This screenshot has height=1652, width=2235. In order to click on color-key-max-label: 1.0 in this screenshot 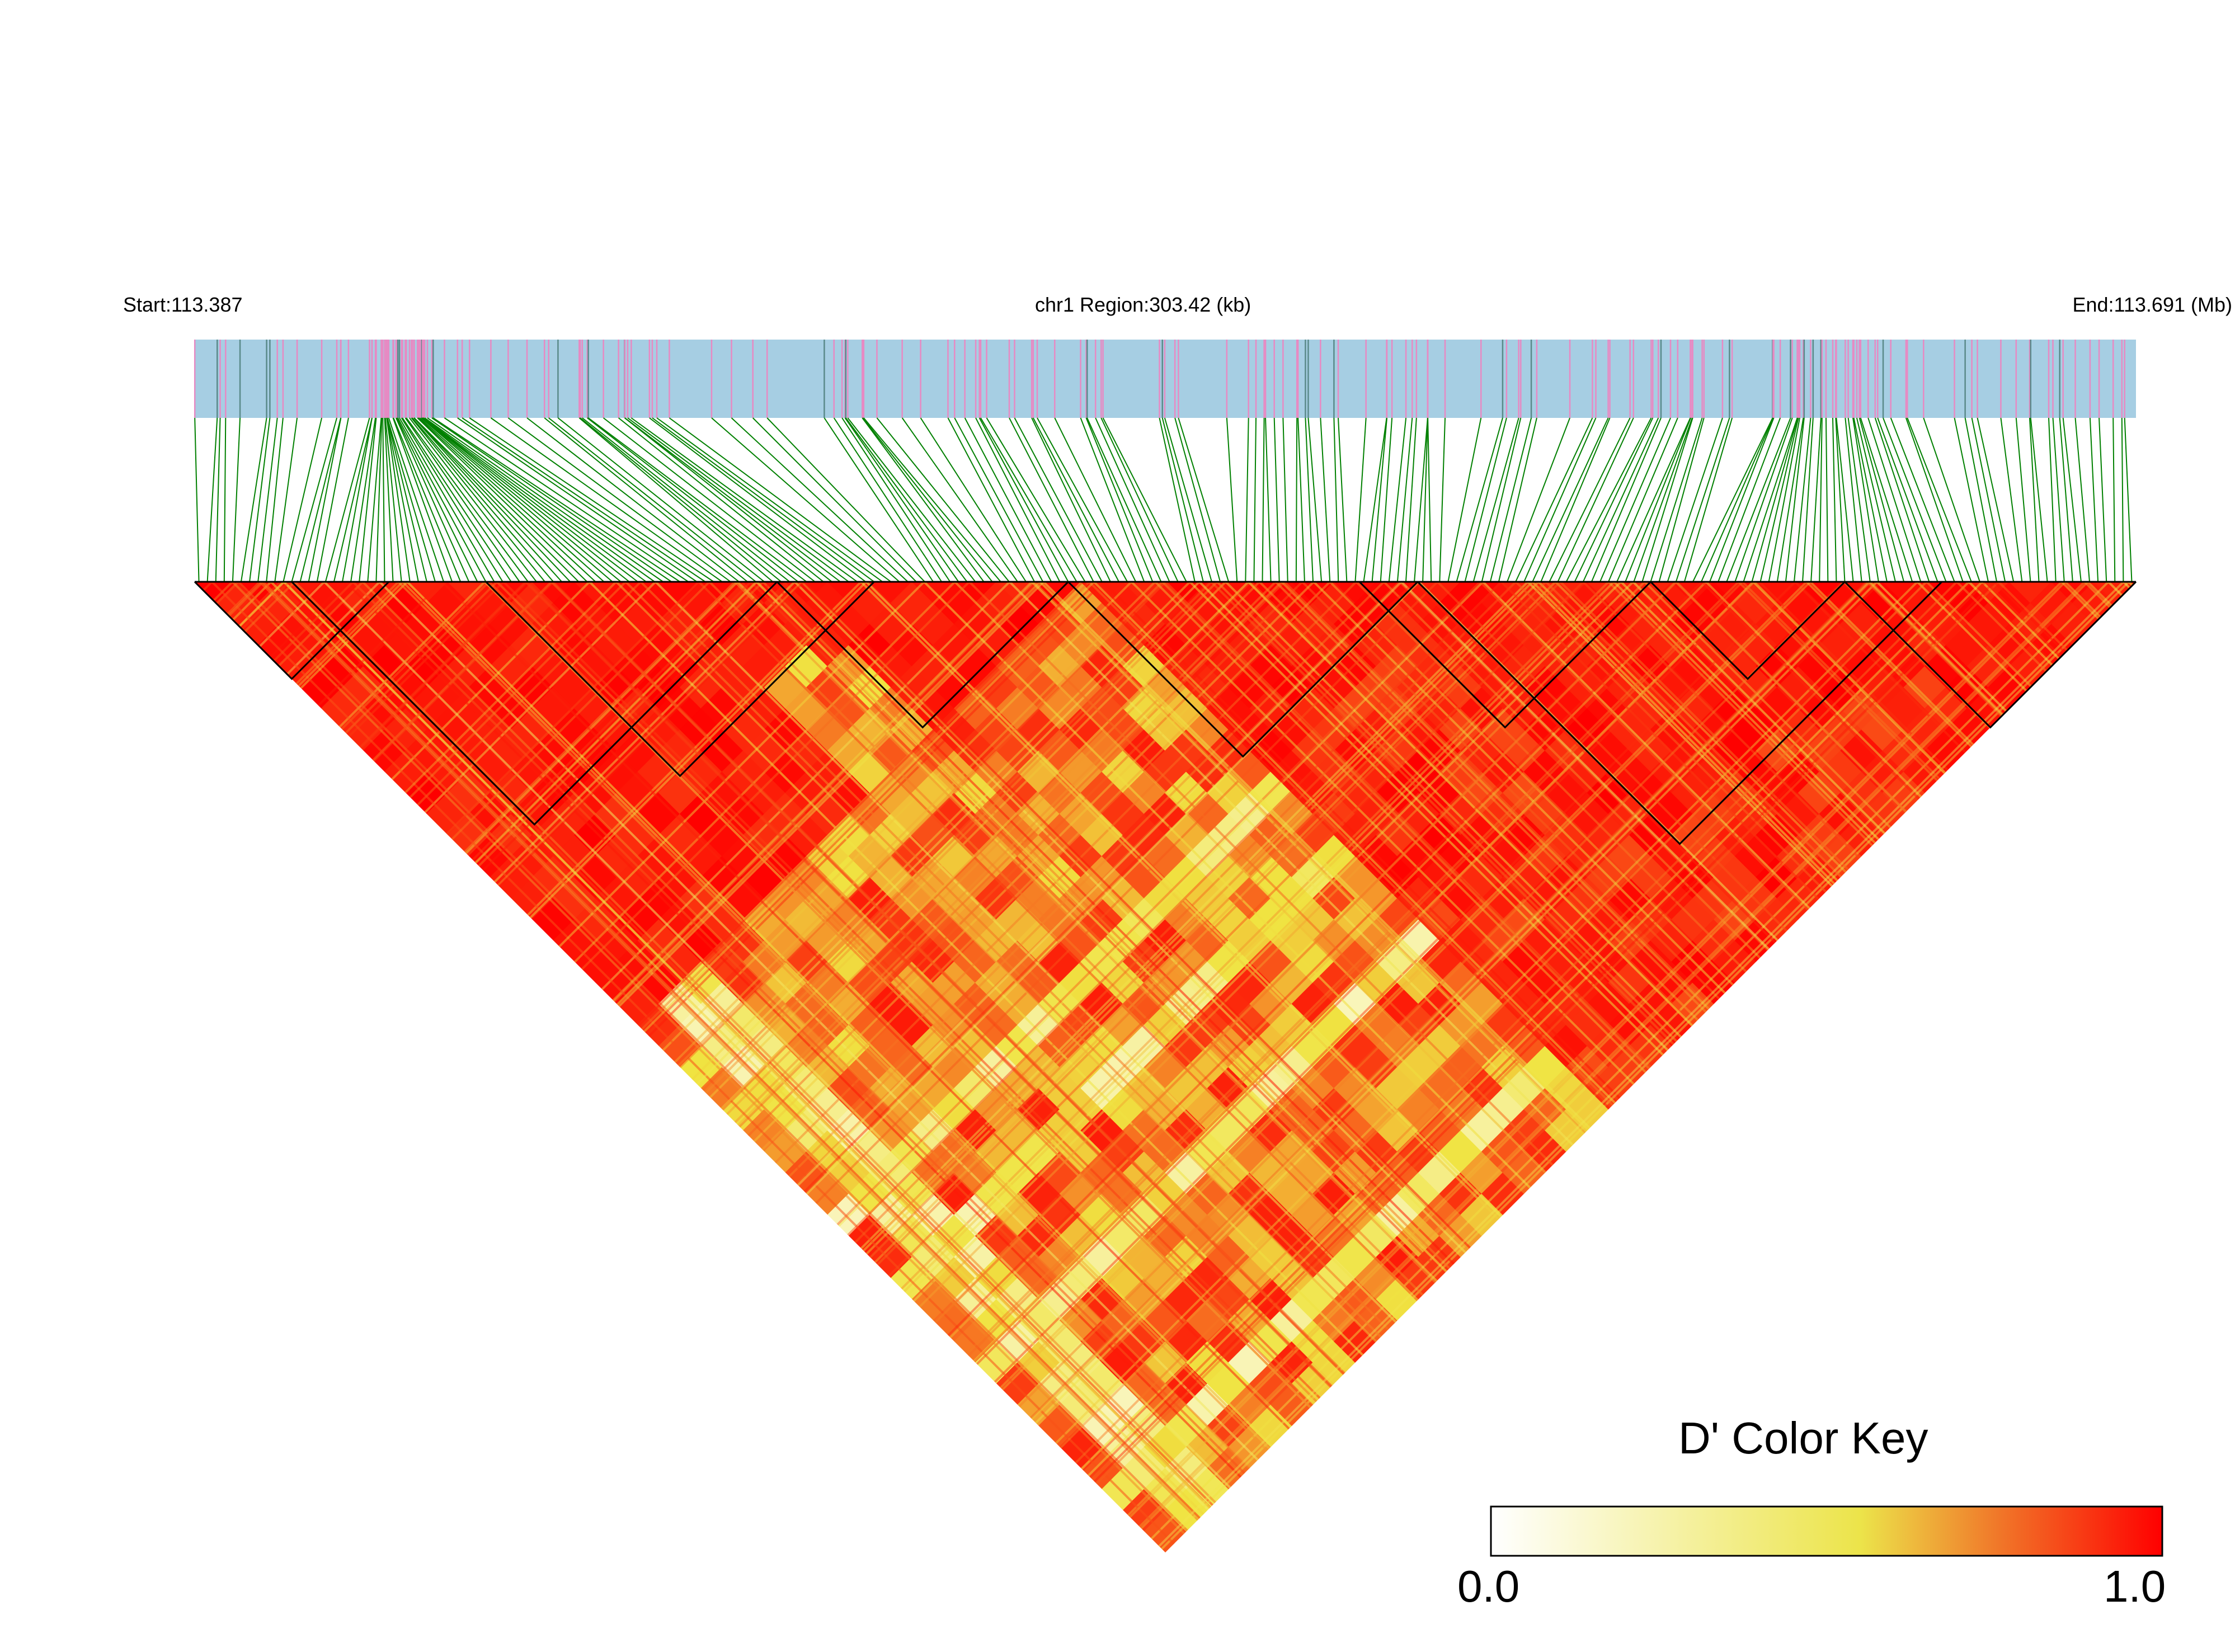, I will do `click(2135, 1586)`.